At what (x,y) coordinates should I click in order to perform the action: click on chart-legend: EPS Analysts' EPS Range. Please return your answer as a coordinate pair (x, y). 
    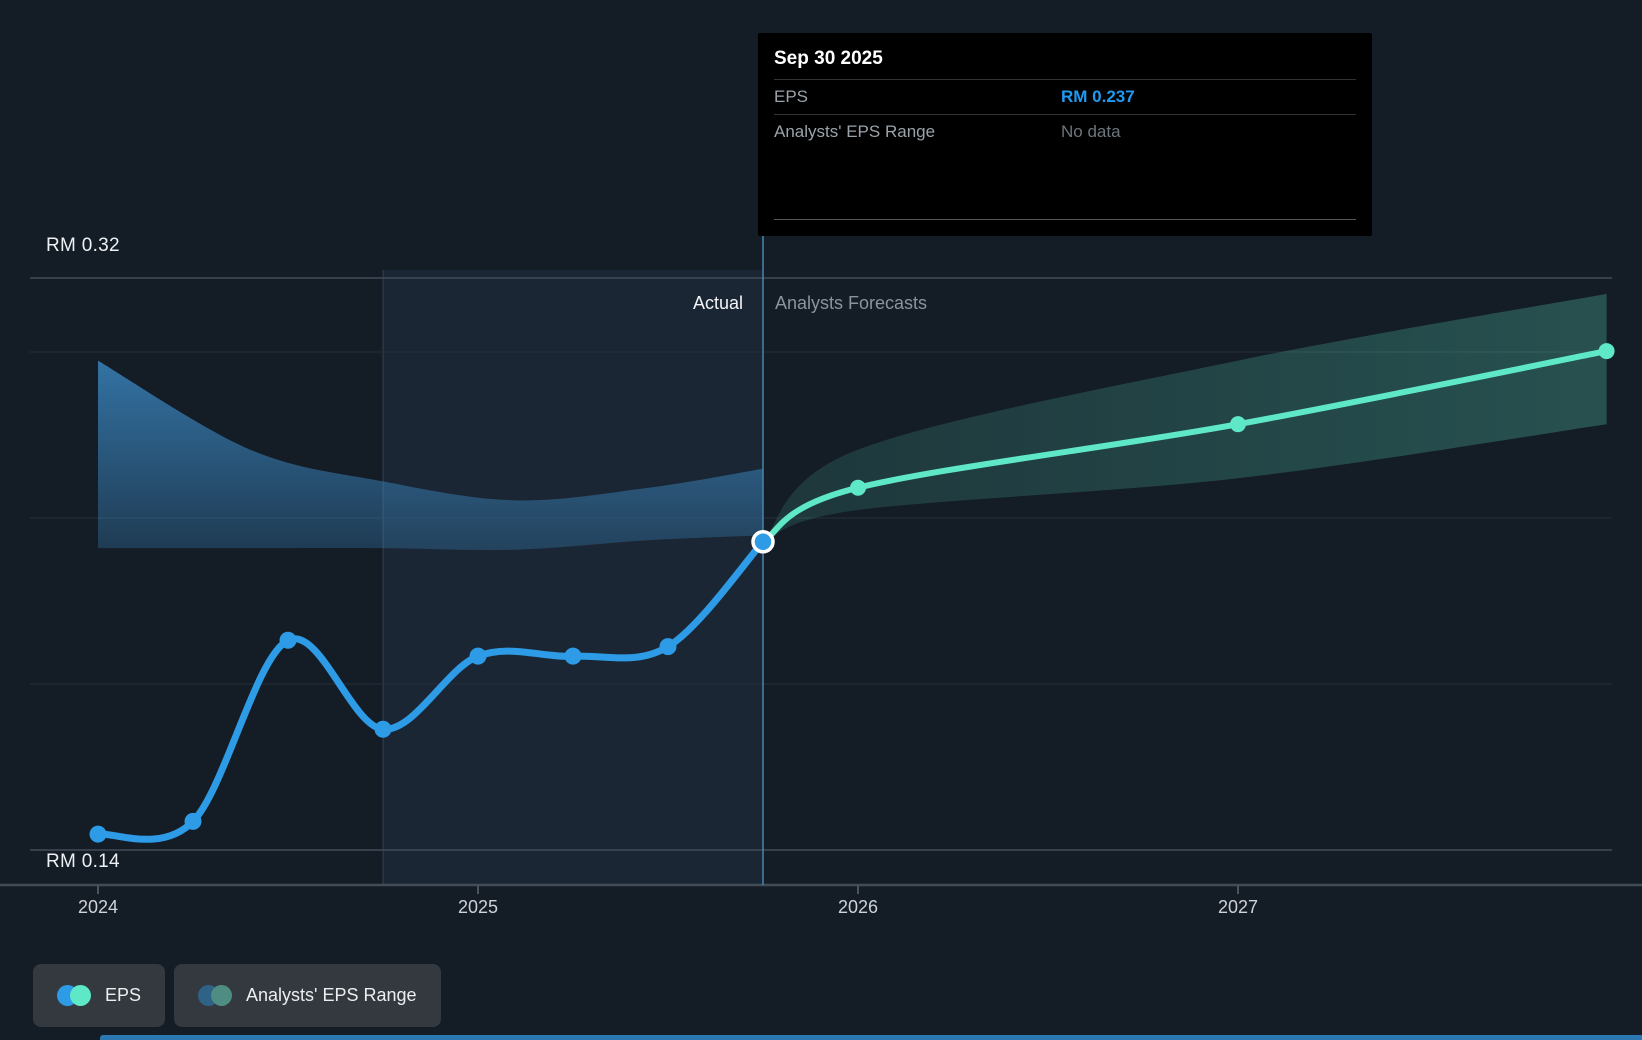
    Looking at the image, I should click on (237, 995).